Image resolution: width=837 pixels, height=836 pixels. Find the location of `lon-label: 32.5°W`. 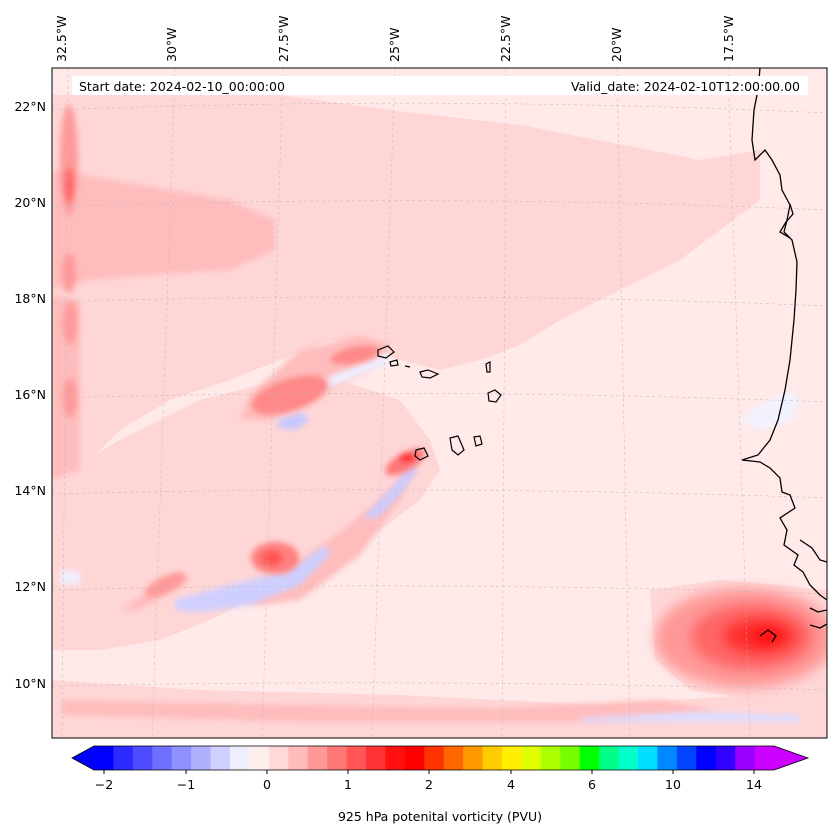

lon-label: 32.5°W is located at coordinates (61, 39).